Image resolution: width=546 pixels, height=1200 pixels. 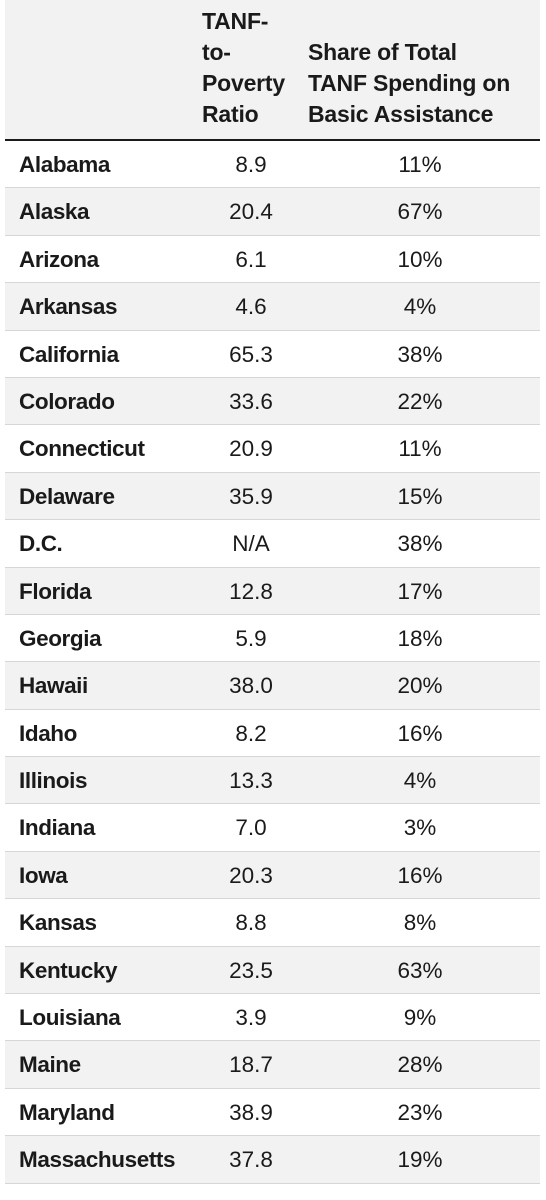 What do you see at coordinates (43, 875) in the screenshot?
I see `state-name: Iowa` at bounding box center [43, 875].